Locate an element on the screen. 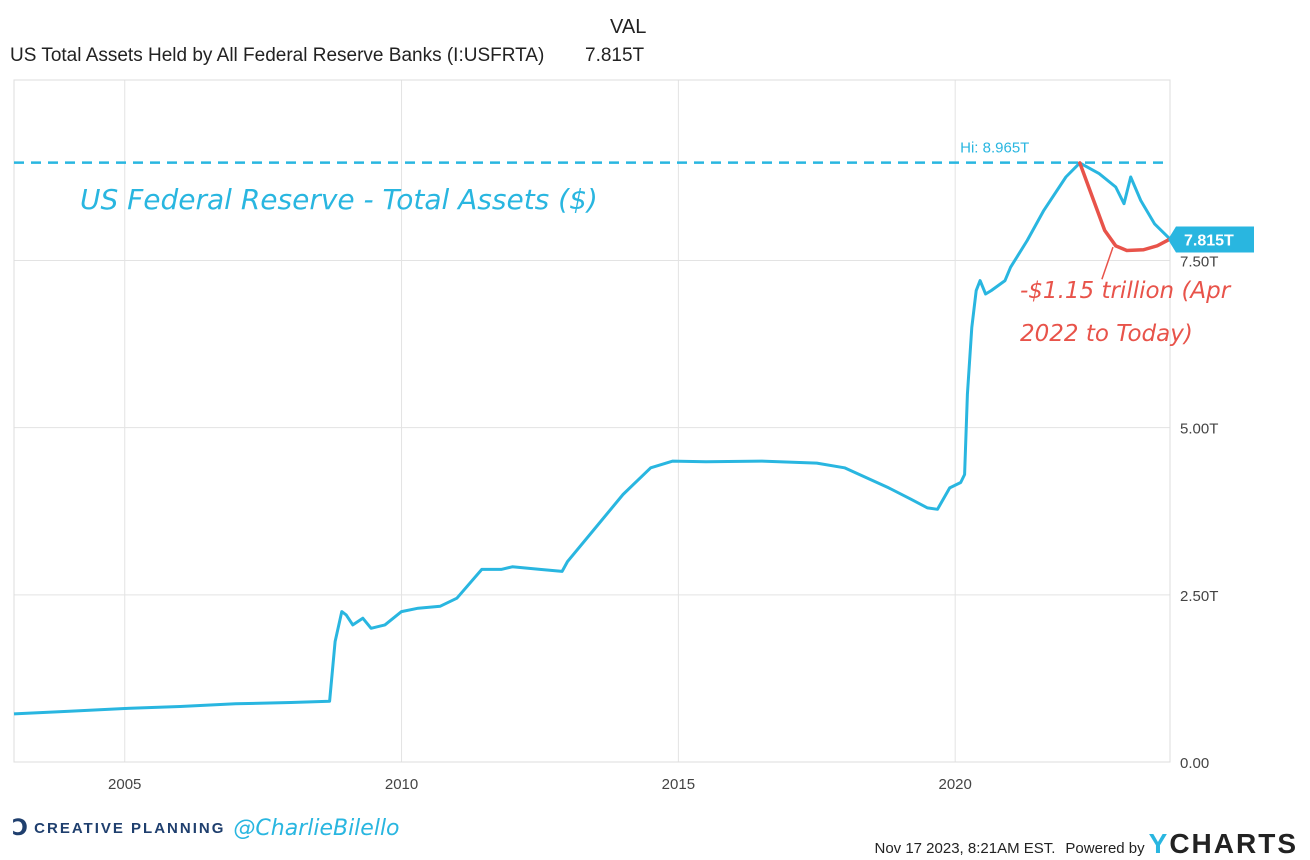  value-column-header: VAL is located at coordinates (628, 27).